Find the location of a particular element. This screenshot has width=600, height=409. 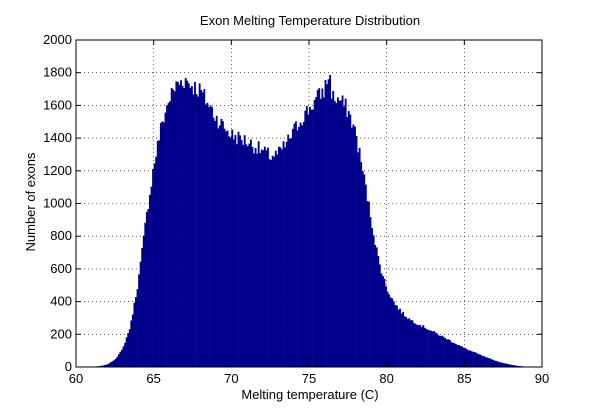

y-tick-label: 1600 is located at coordinates (57, 104).